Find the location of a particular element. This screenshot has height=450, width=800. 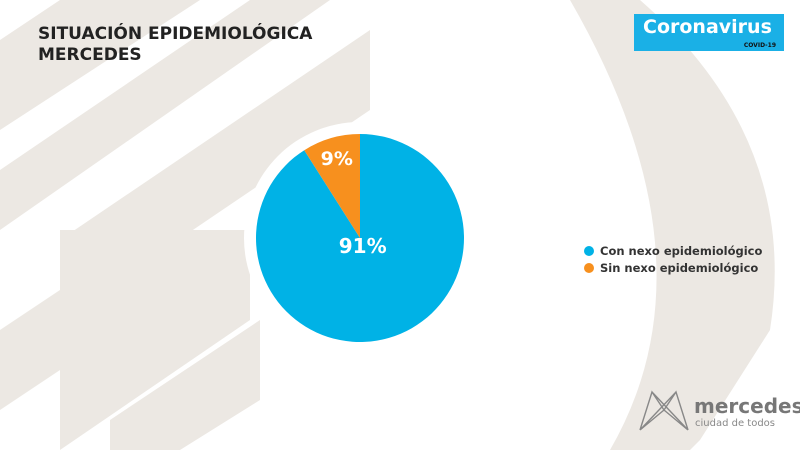

slice-label-con: 91% is located at coordinates (363, 246).